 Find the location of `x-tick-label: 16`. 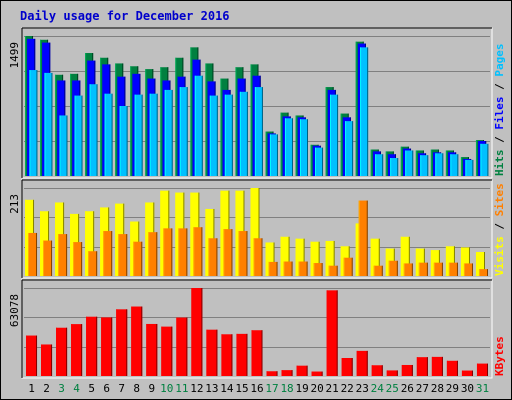

x-tick-label: 16 is located at coordinates (256, 388).